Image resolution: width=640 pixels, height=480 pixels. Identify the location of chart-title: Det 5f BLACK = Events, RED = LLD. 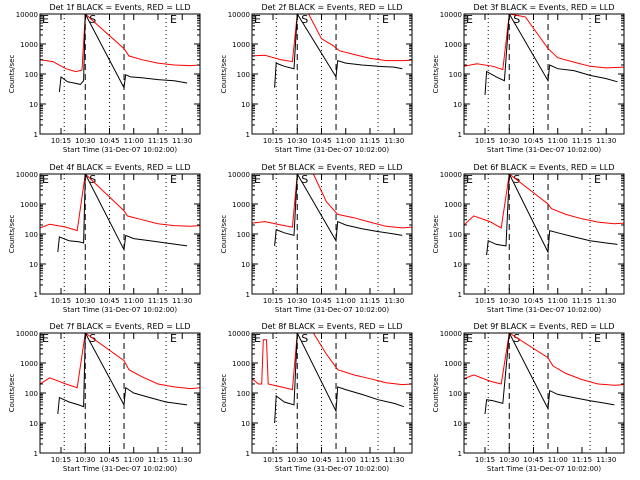
(331, 167).